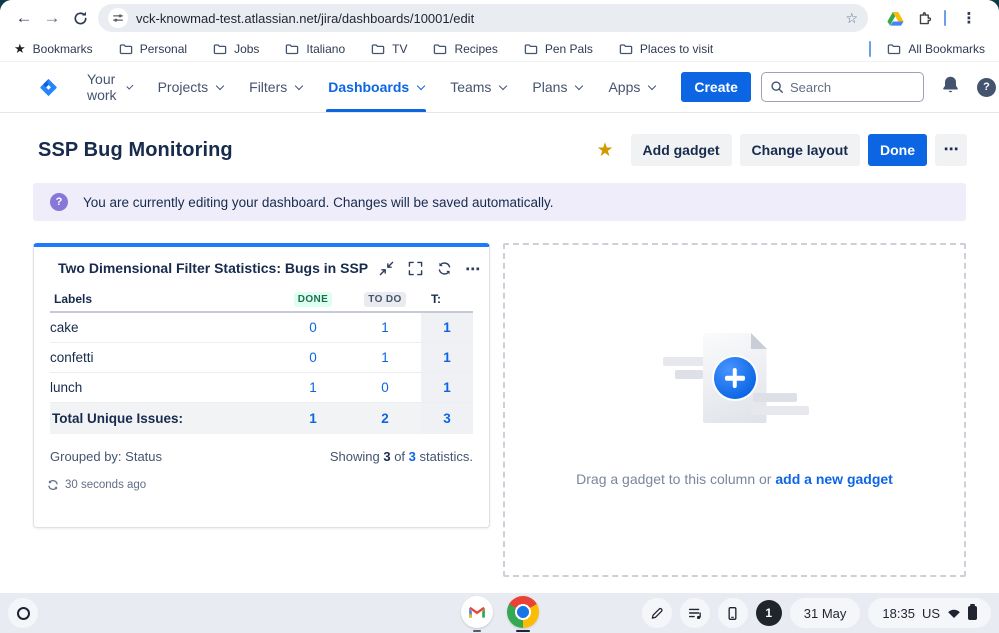 This screenshot has width=999, height=633. What do you see at coordinates (681, 150) in the screenshot?
I see `add-gadget-button: Add gadget` at bounding box center [681, 150].